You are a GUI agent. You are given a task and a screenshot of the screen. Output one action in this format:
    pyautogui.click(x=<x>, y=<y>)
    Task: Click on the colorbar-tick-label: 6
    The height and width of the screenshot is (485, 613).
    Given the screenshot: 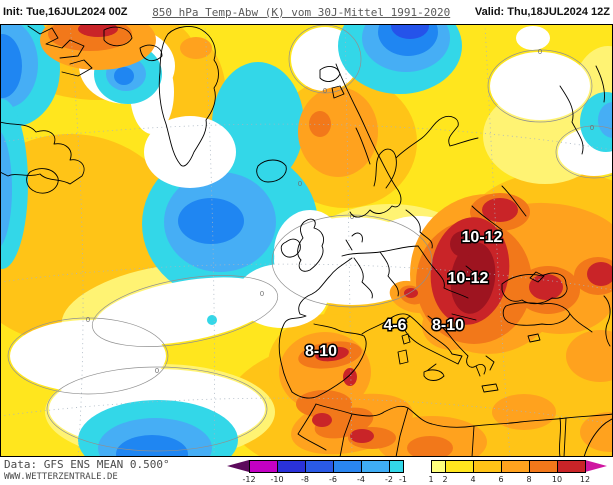 What is the action you would take?
    pyautogui.click(x=501, y=479)
    